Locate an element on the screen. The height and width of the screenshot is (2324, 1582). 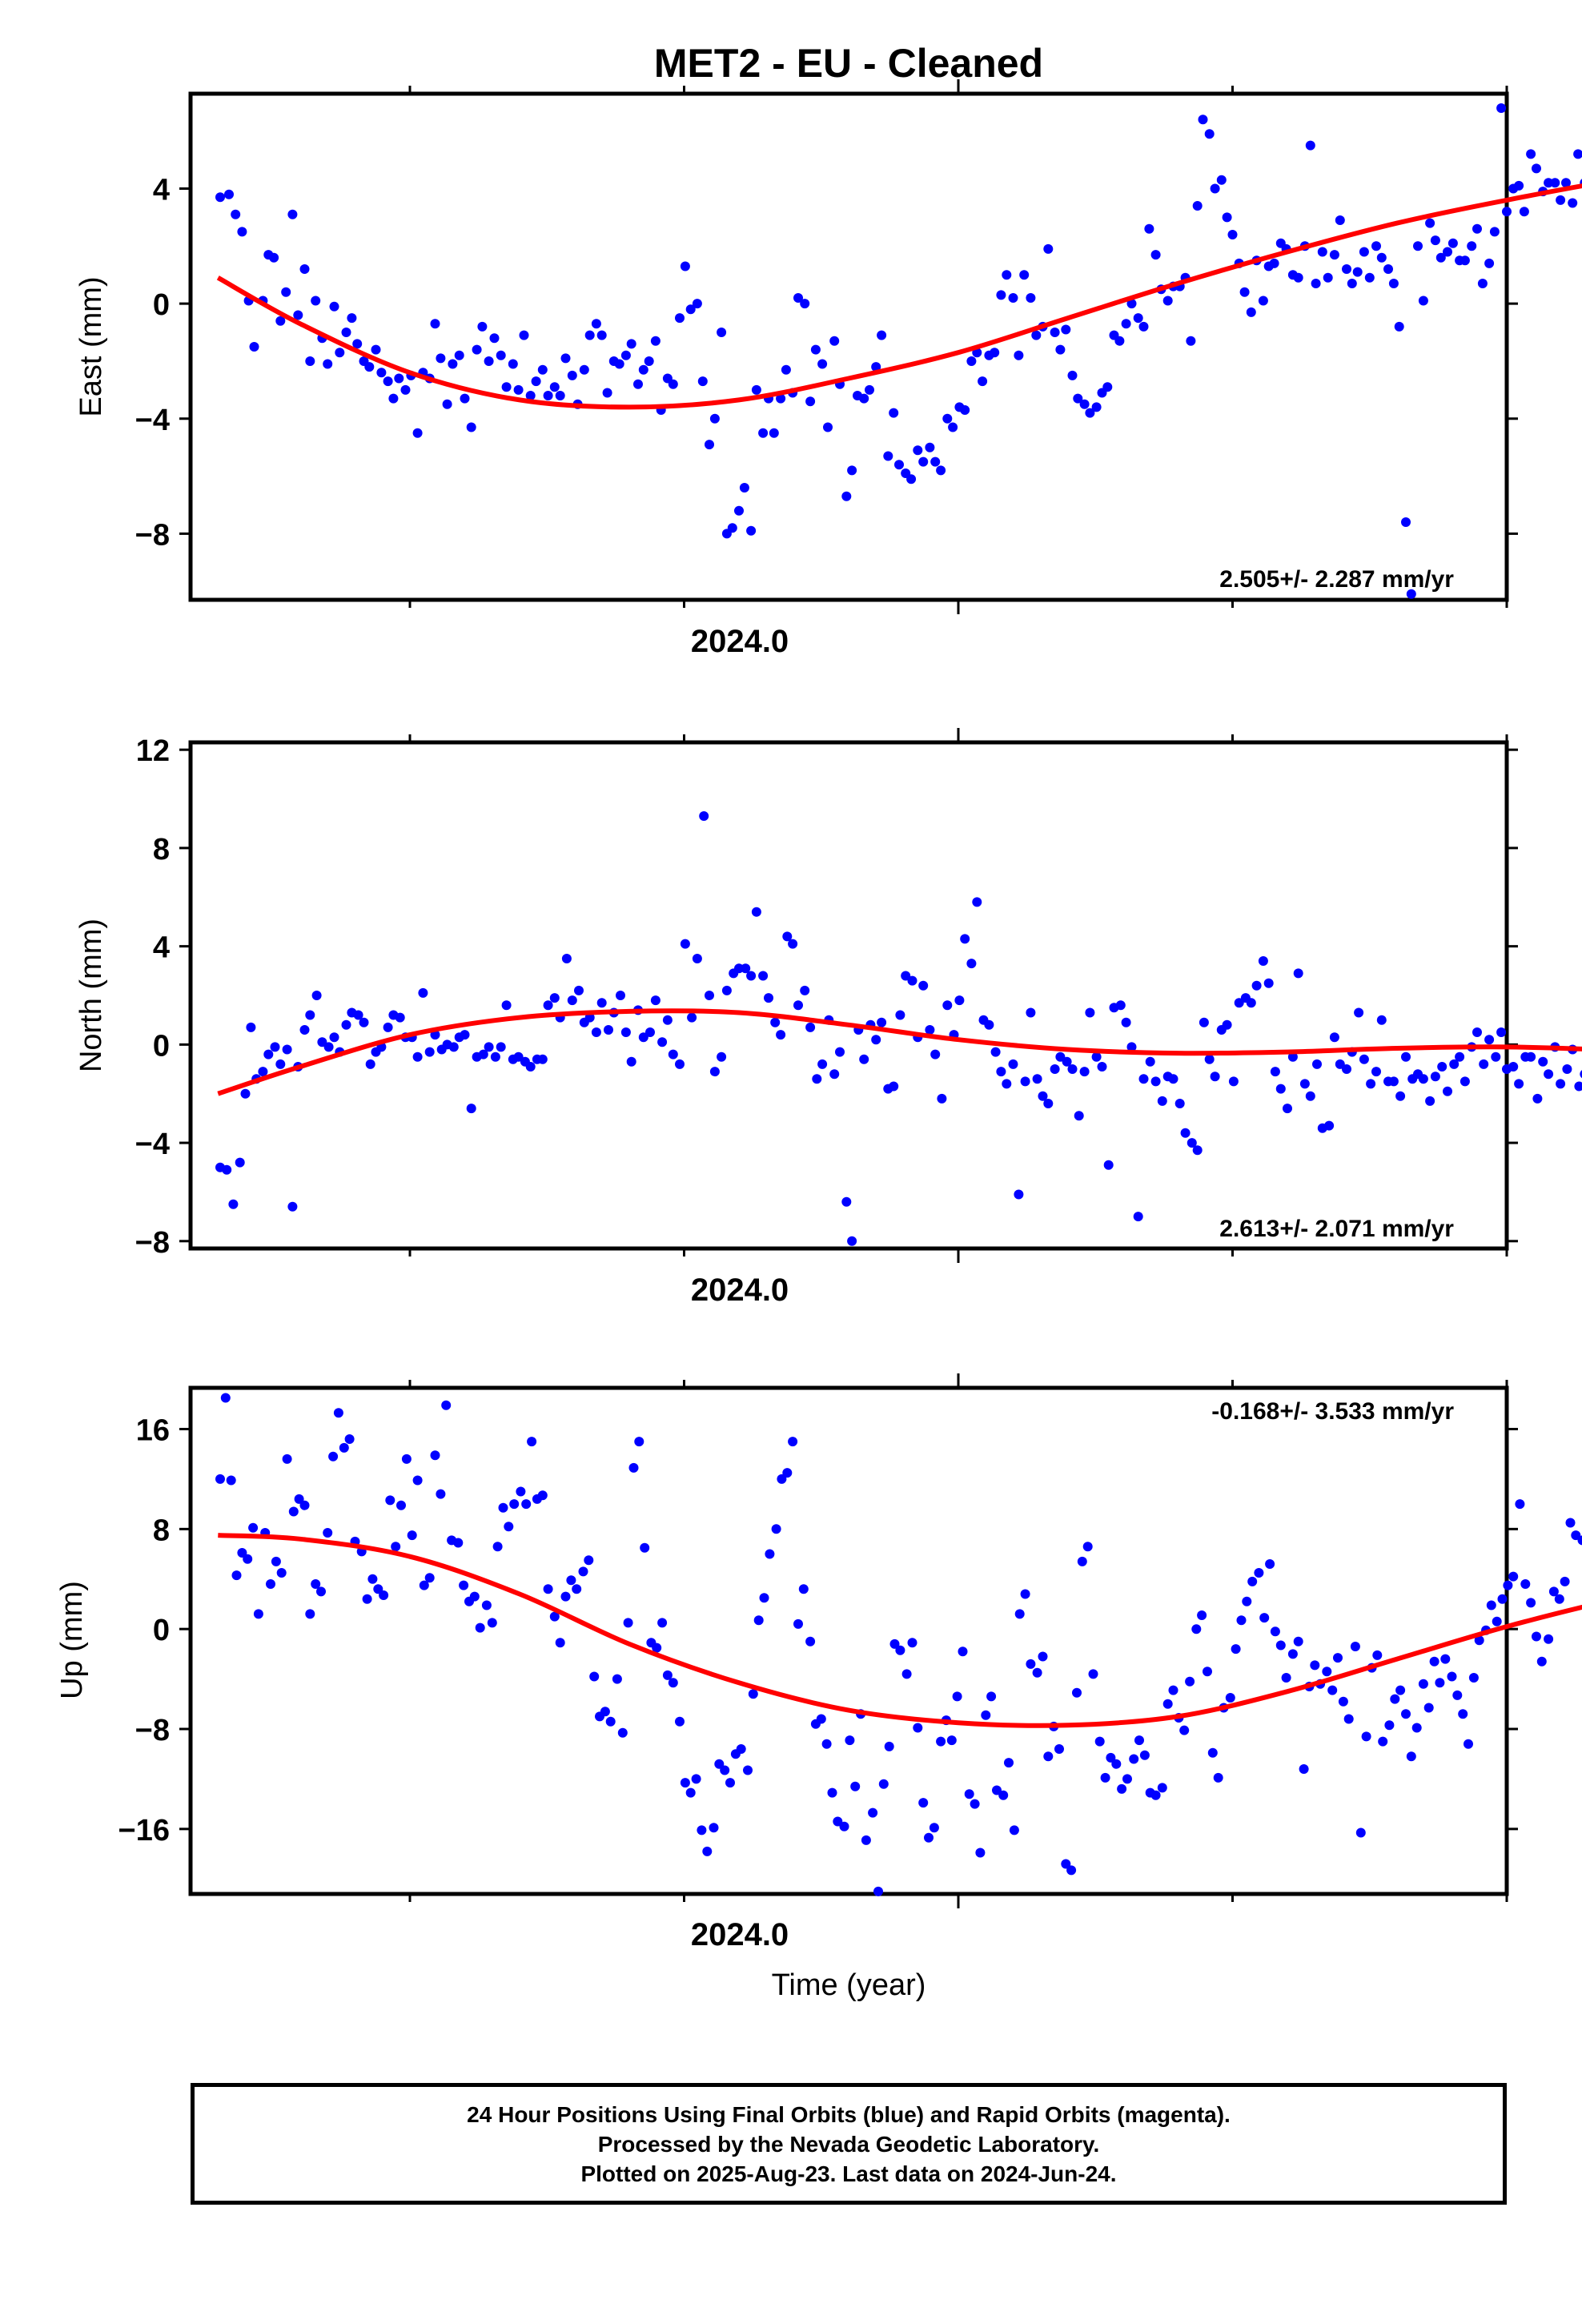
north-y-tick-label: −8 is located at coordinates (152, 1243).